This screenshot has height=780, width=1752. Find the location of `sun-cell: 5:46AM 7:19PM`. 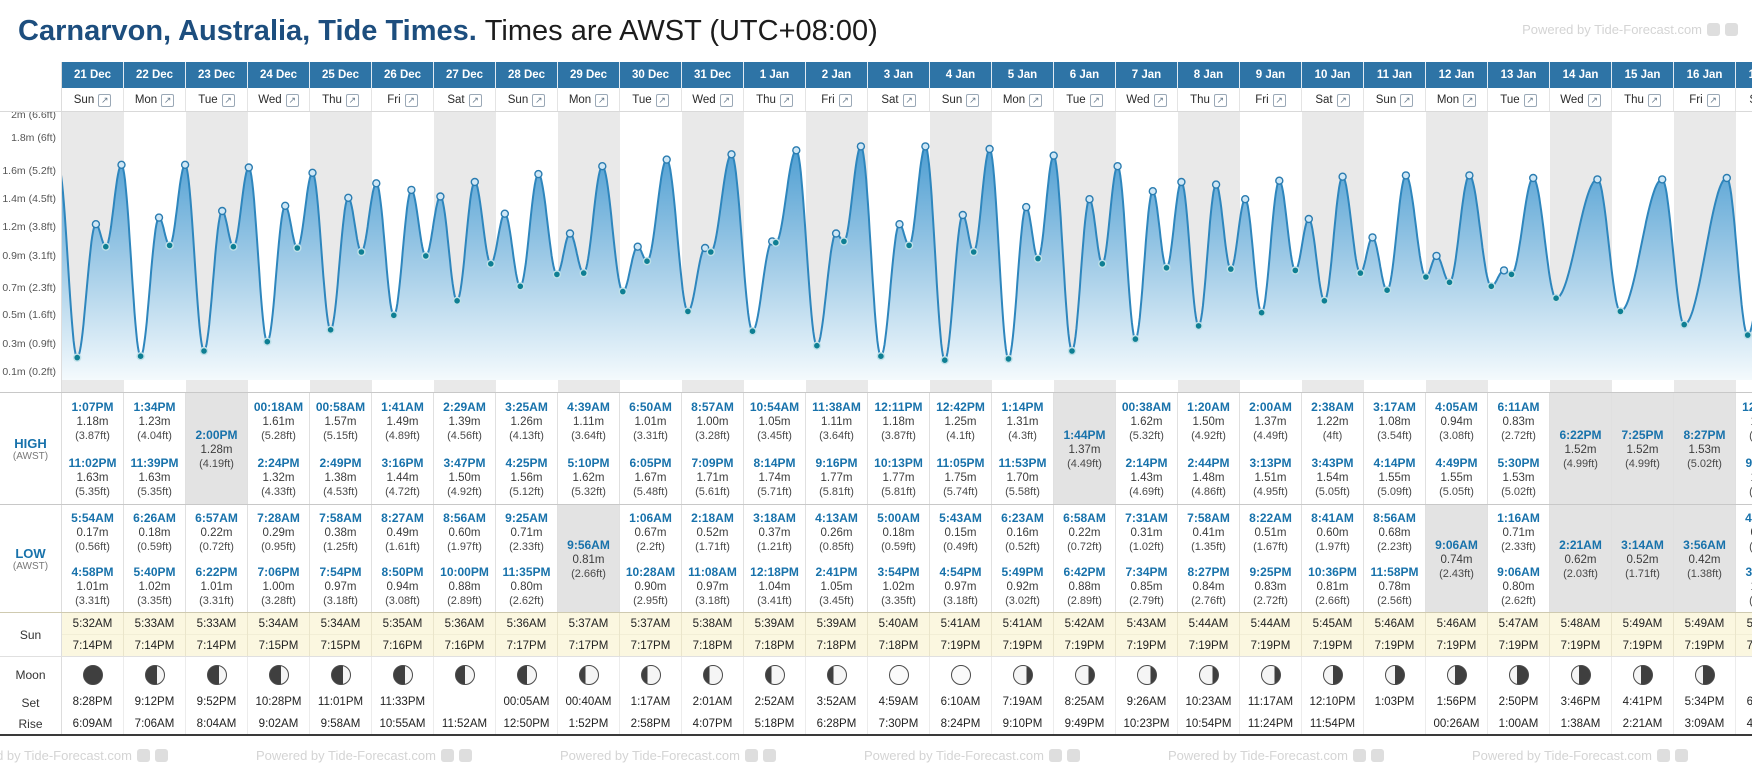

sun-cell: 5:46AM 7:19PM is located at coordinates (1395, 634).